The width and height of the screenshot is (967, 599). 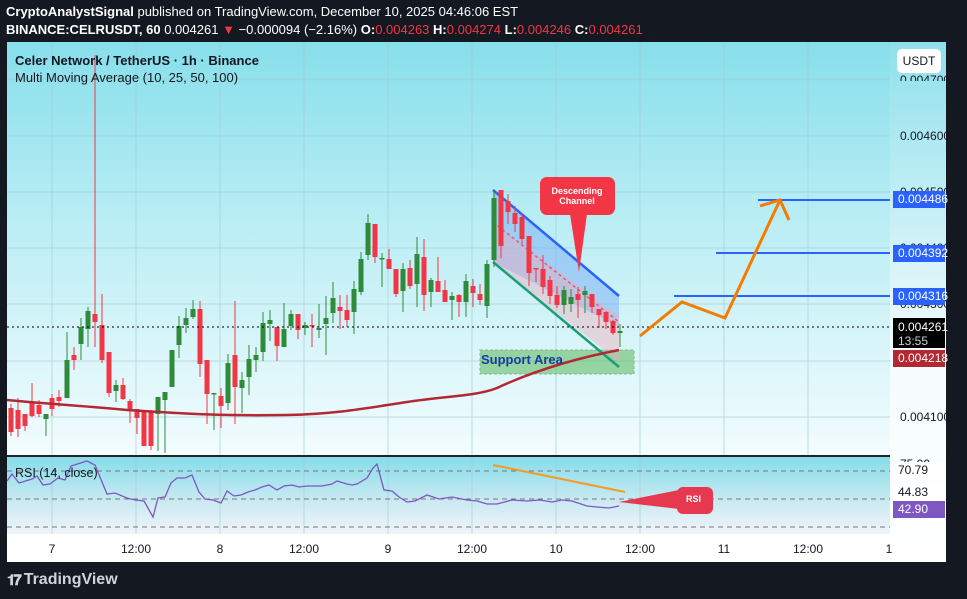 What do you see at coordinates (919, 509) in the screenshot?
I see `rsi-current-tag: 42.90` at bounding box center [919, 509].